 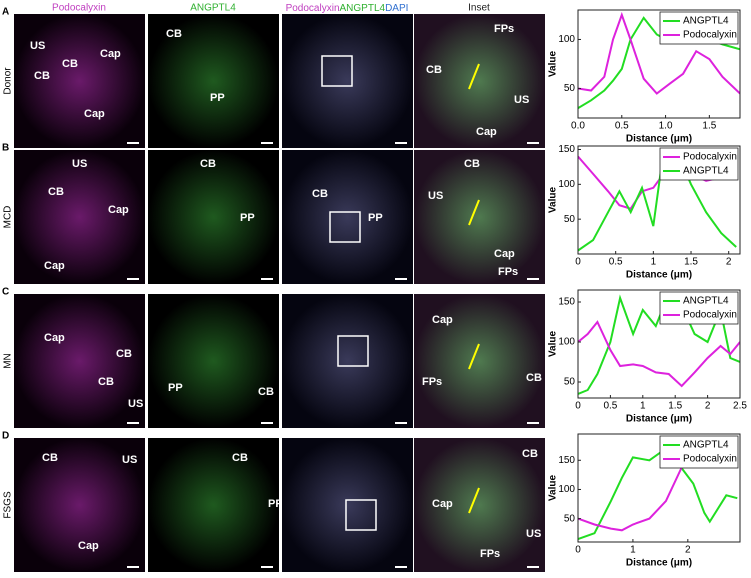 I want to click on row-label: Donor, so click(x=8, y=81).